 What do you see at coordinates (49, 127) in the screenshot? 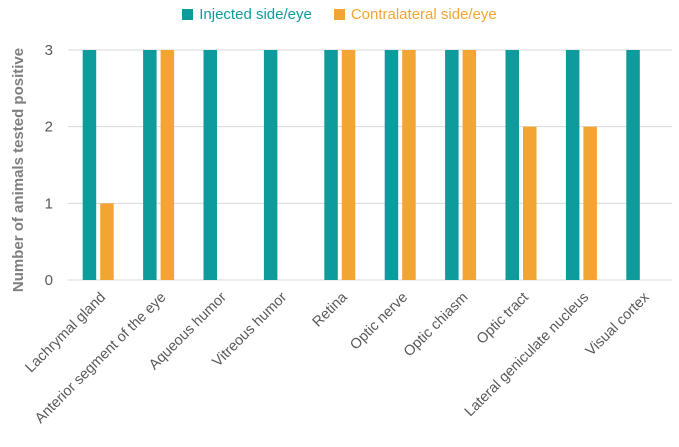
I see `y-tick-label: 2` at bounding box center [49, 127].